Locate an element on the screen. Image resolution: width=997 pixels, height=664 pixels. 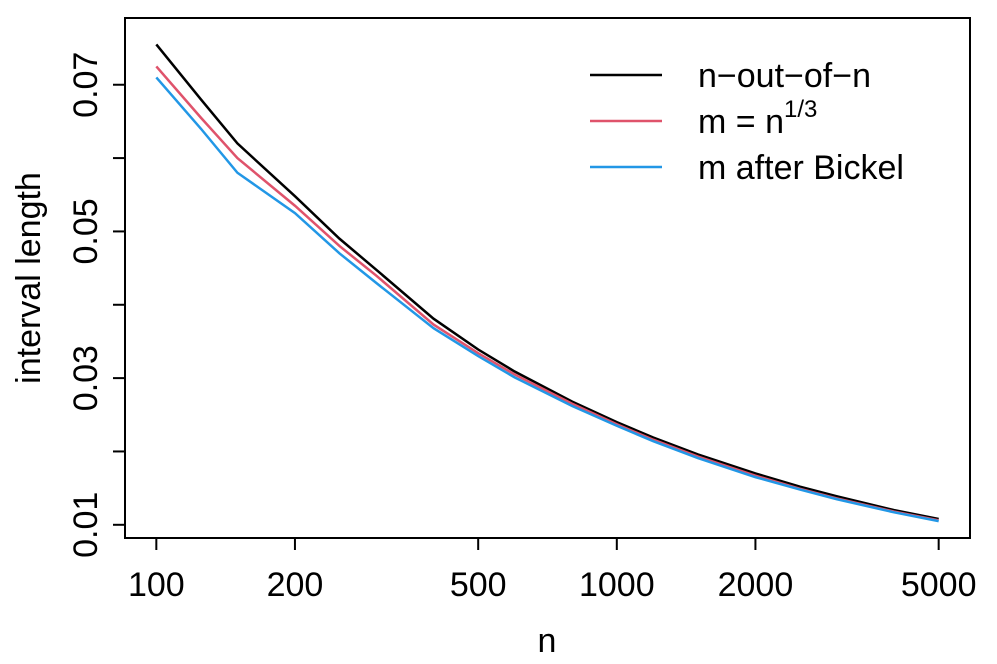
x-tick-label: 2000 is located at coordinates (756, 585).